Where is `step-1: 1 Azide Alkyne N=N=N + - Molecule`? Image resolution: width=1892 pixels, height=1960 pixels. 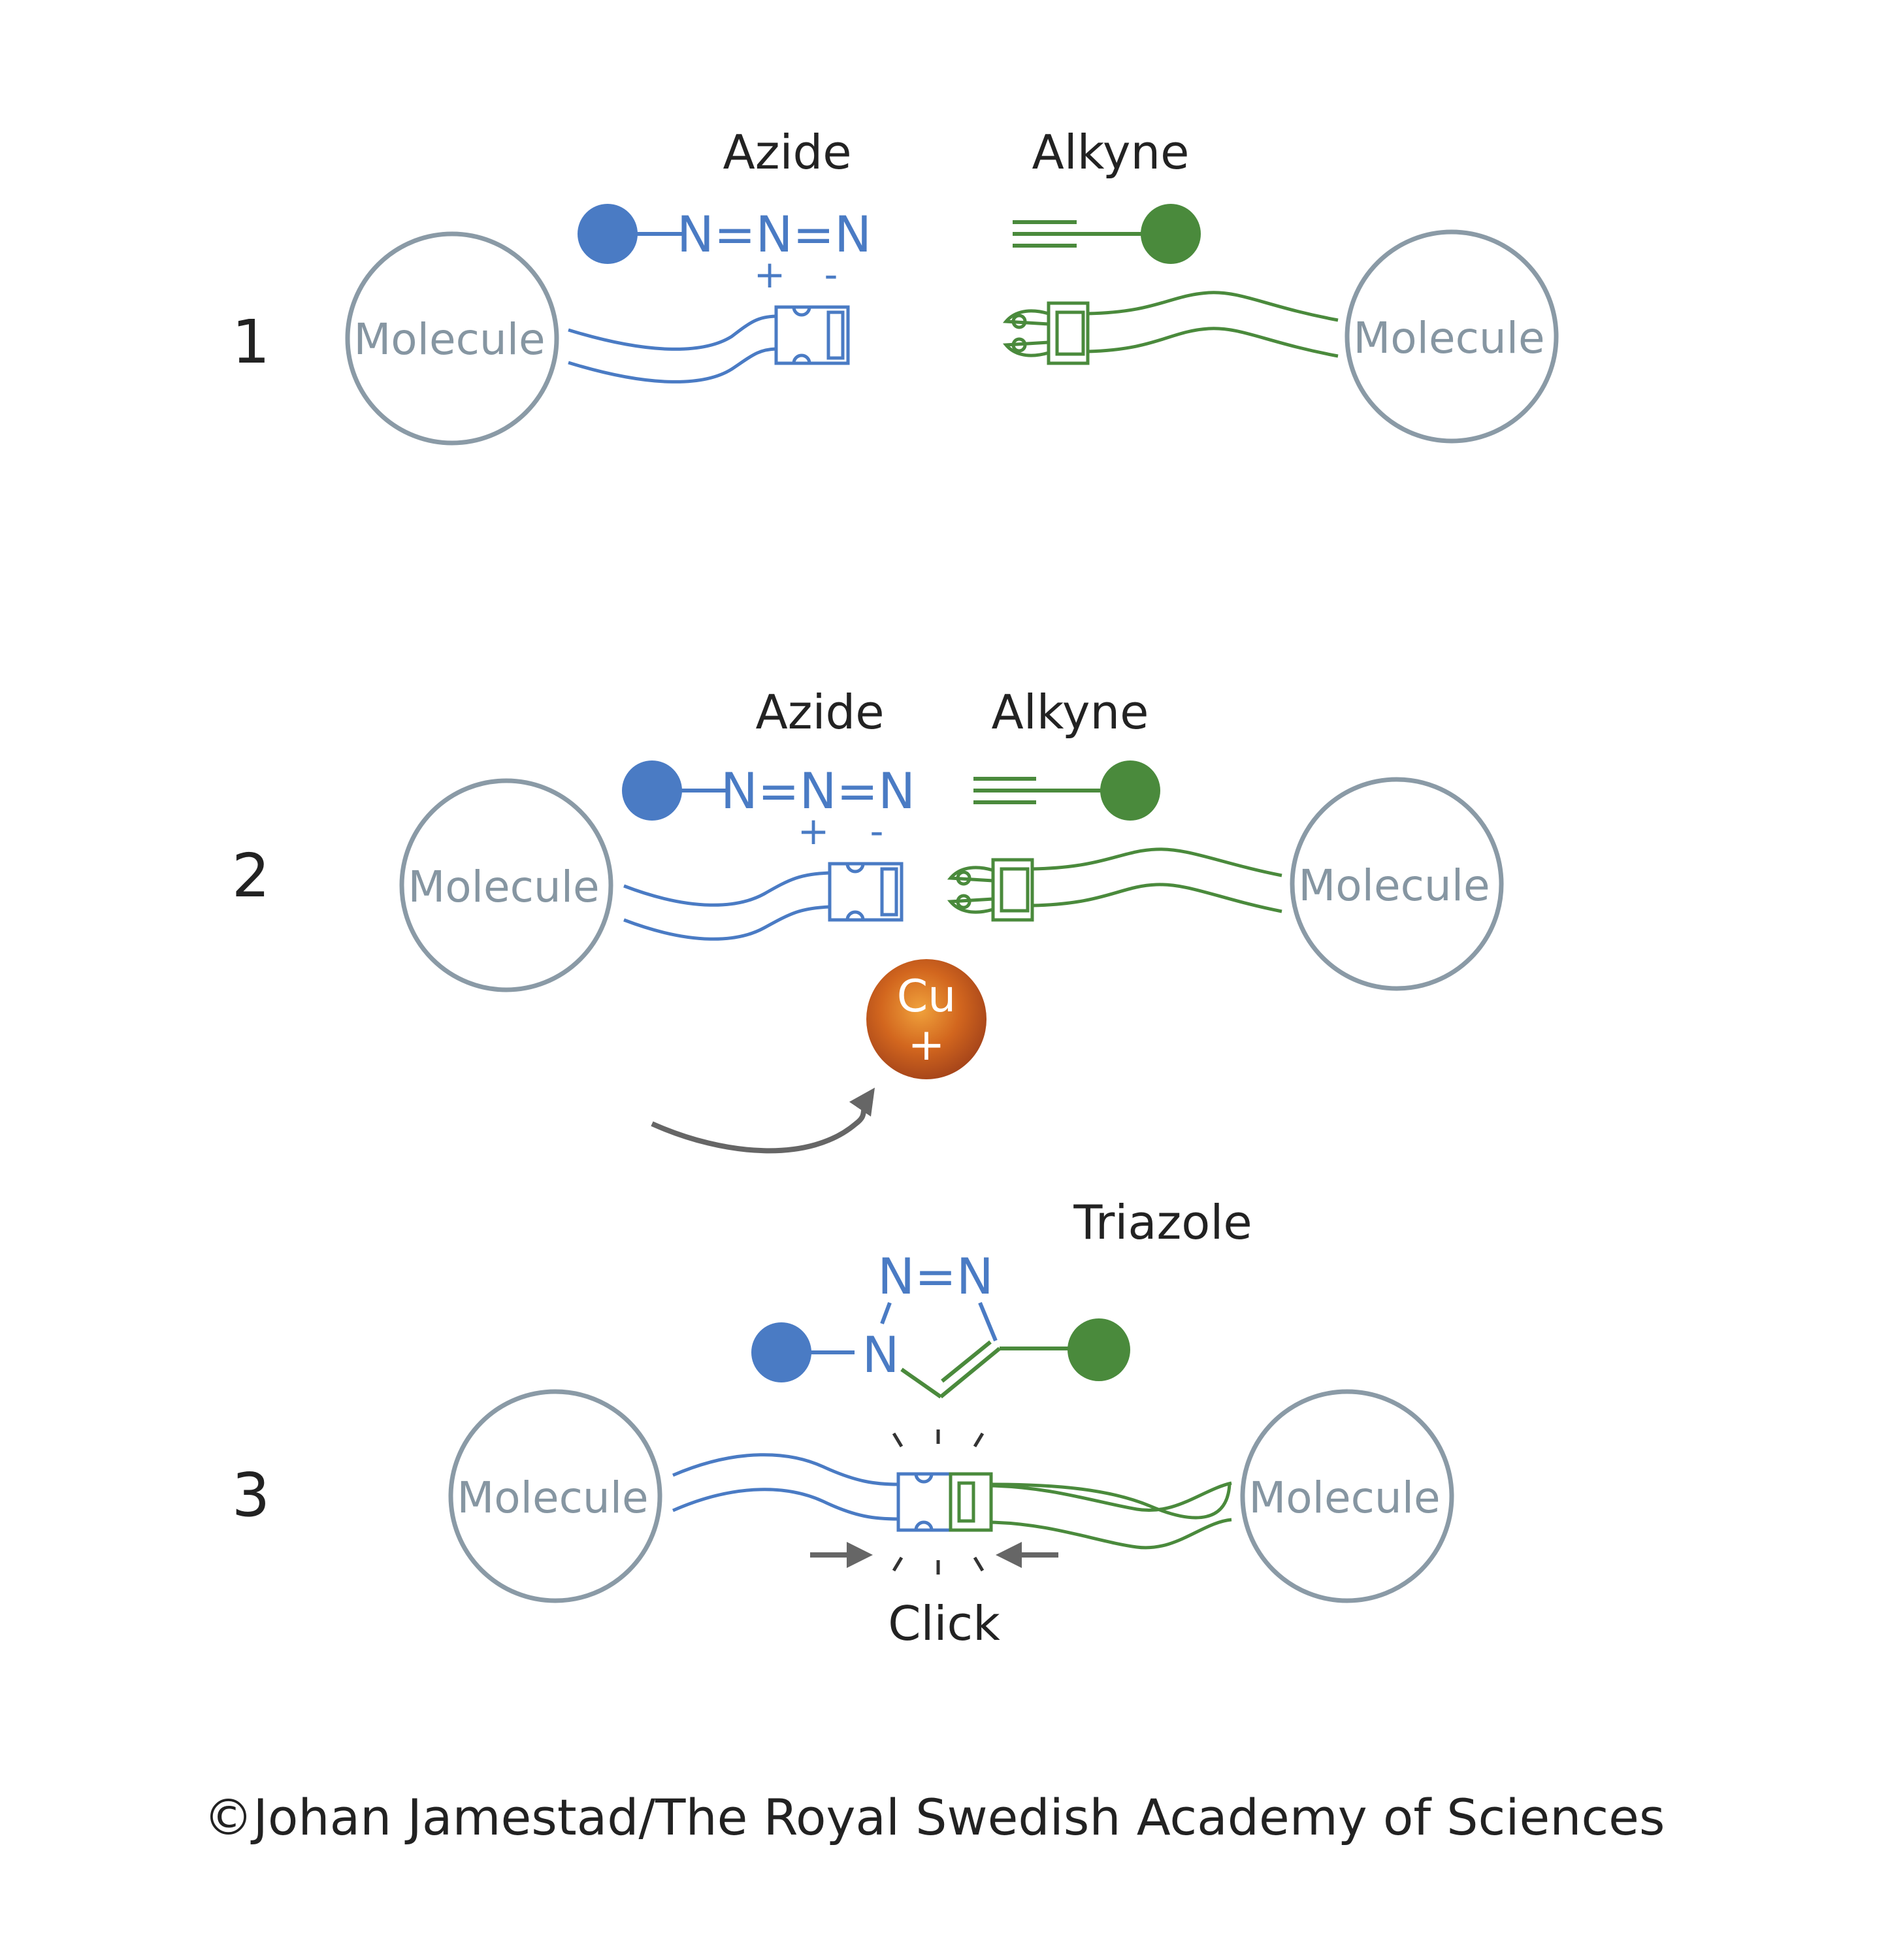 step-1: 1 Azide Alkyne N=N=N + - Molecule is located at coordinates (895, 285).